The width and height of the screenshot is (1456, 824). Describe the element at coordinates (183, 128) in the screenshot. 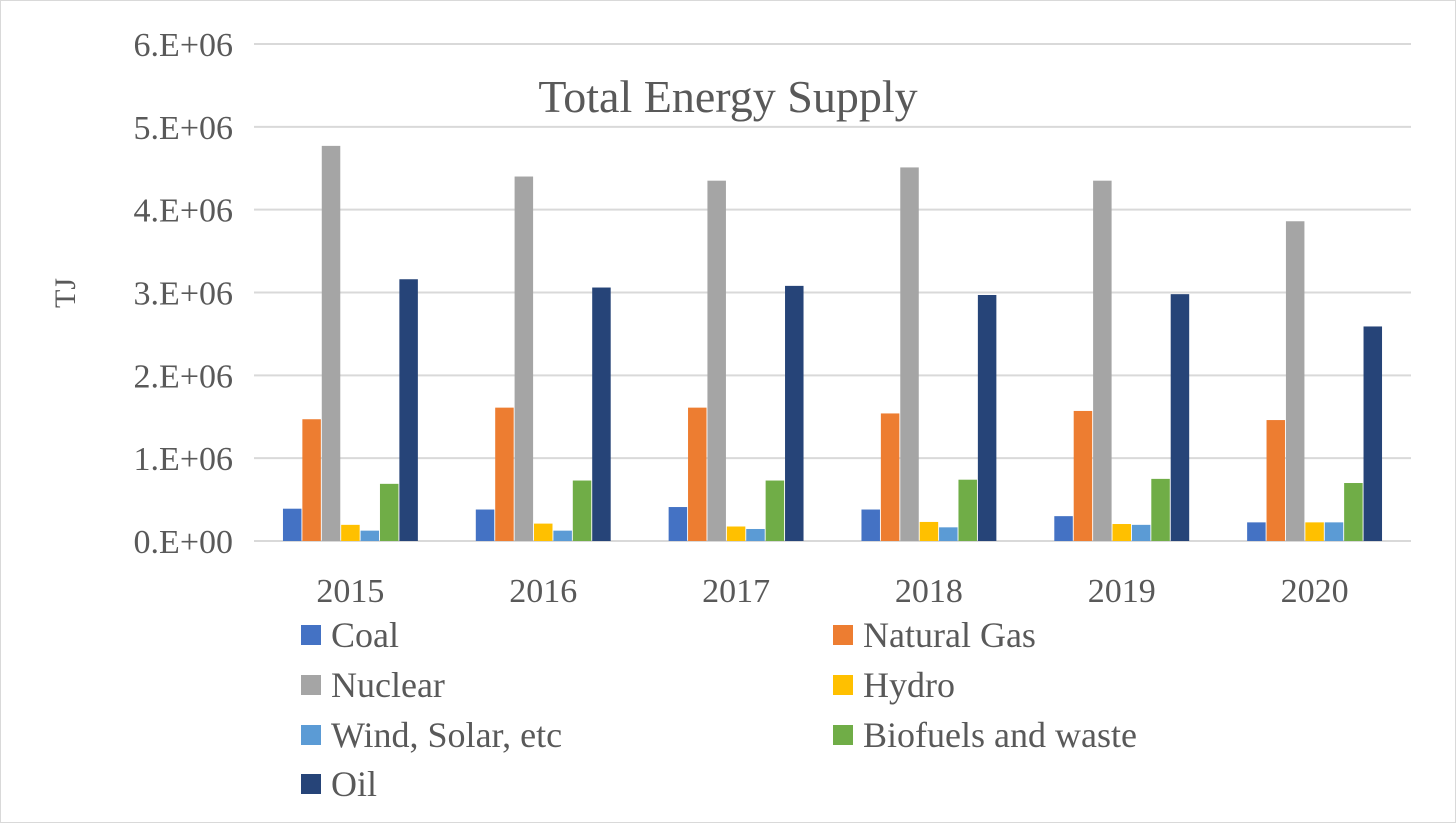

I see `y-tick-label: 5.E+06` at that location.